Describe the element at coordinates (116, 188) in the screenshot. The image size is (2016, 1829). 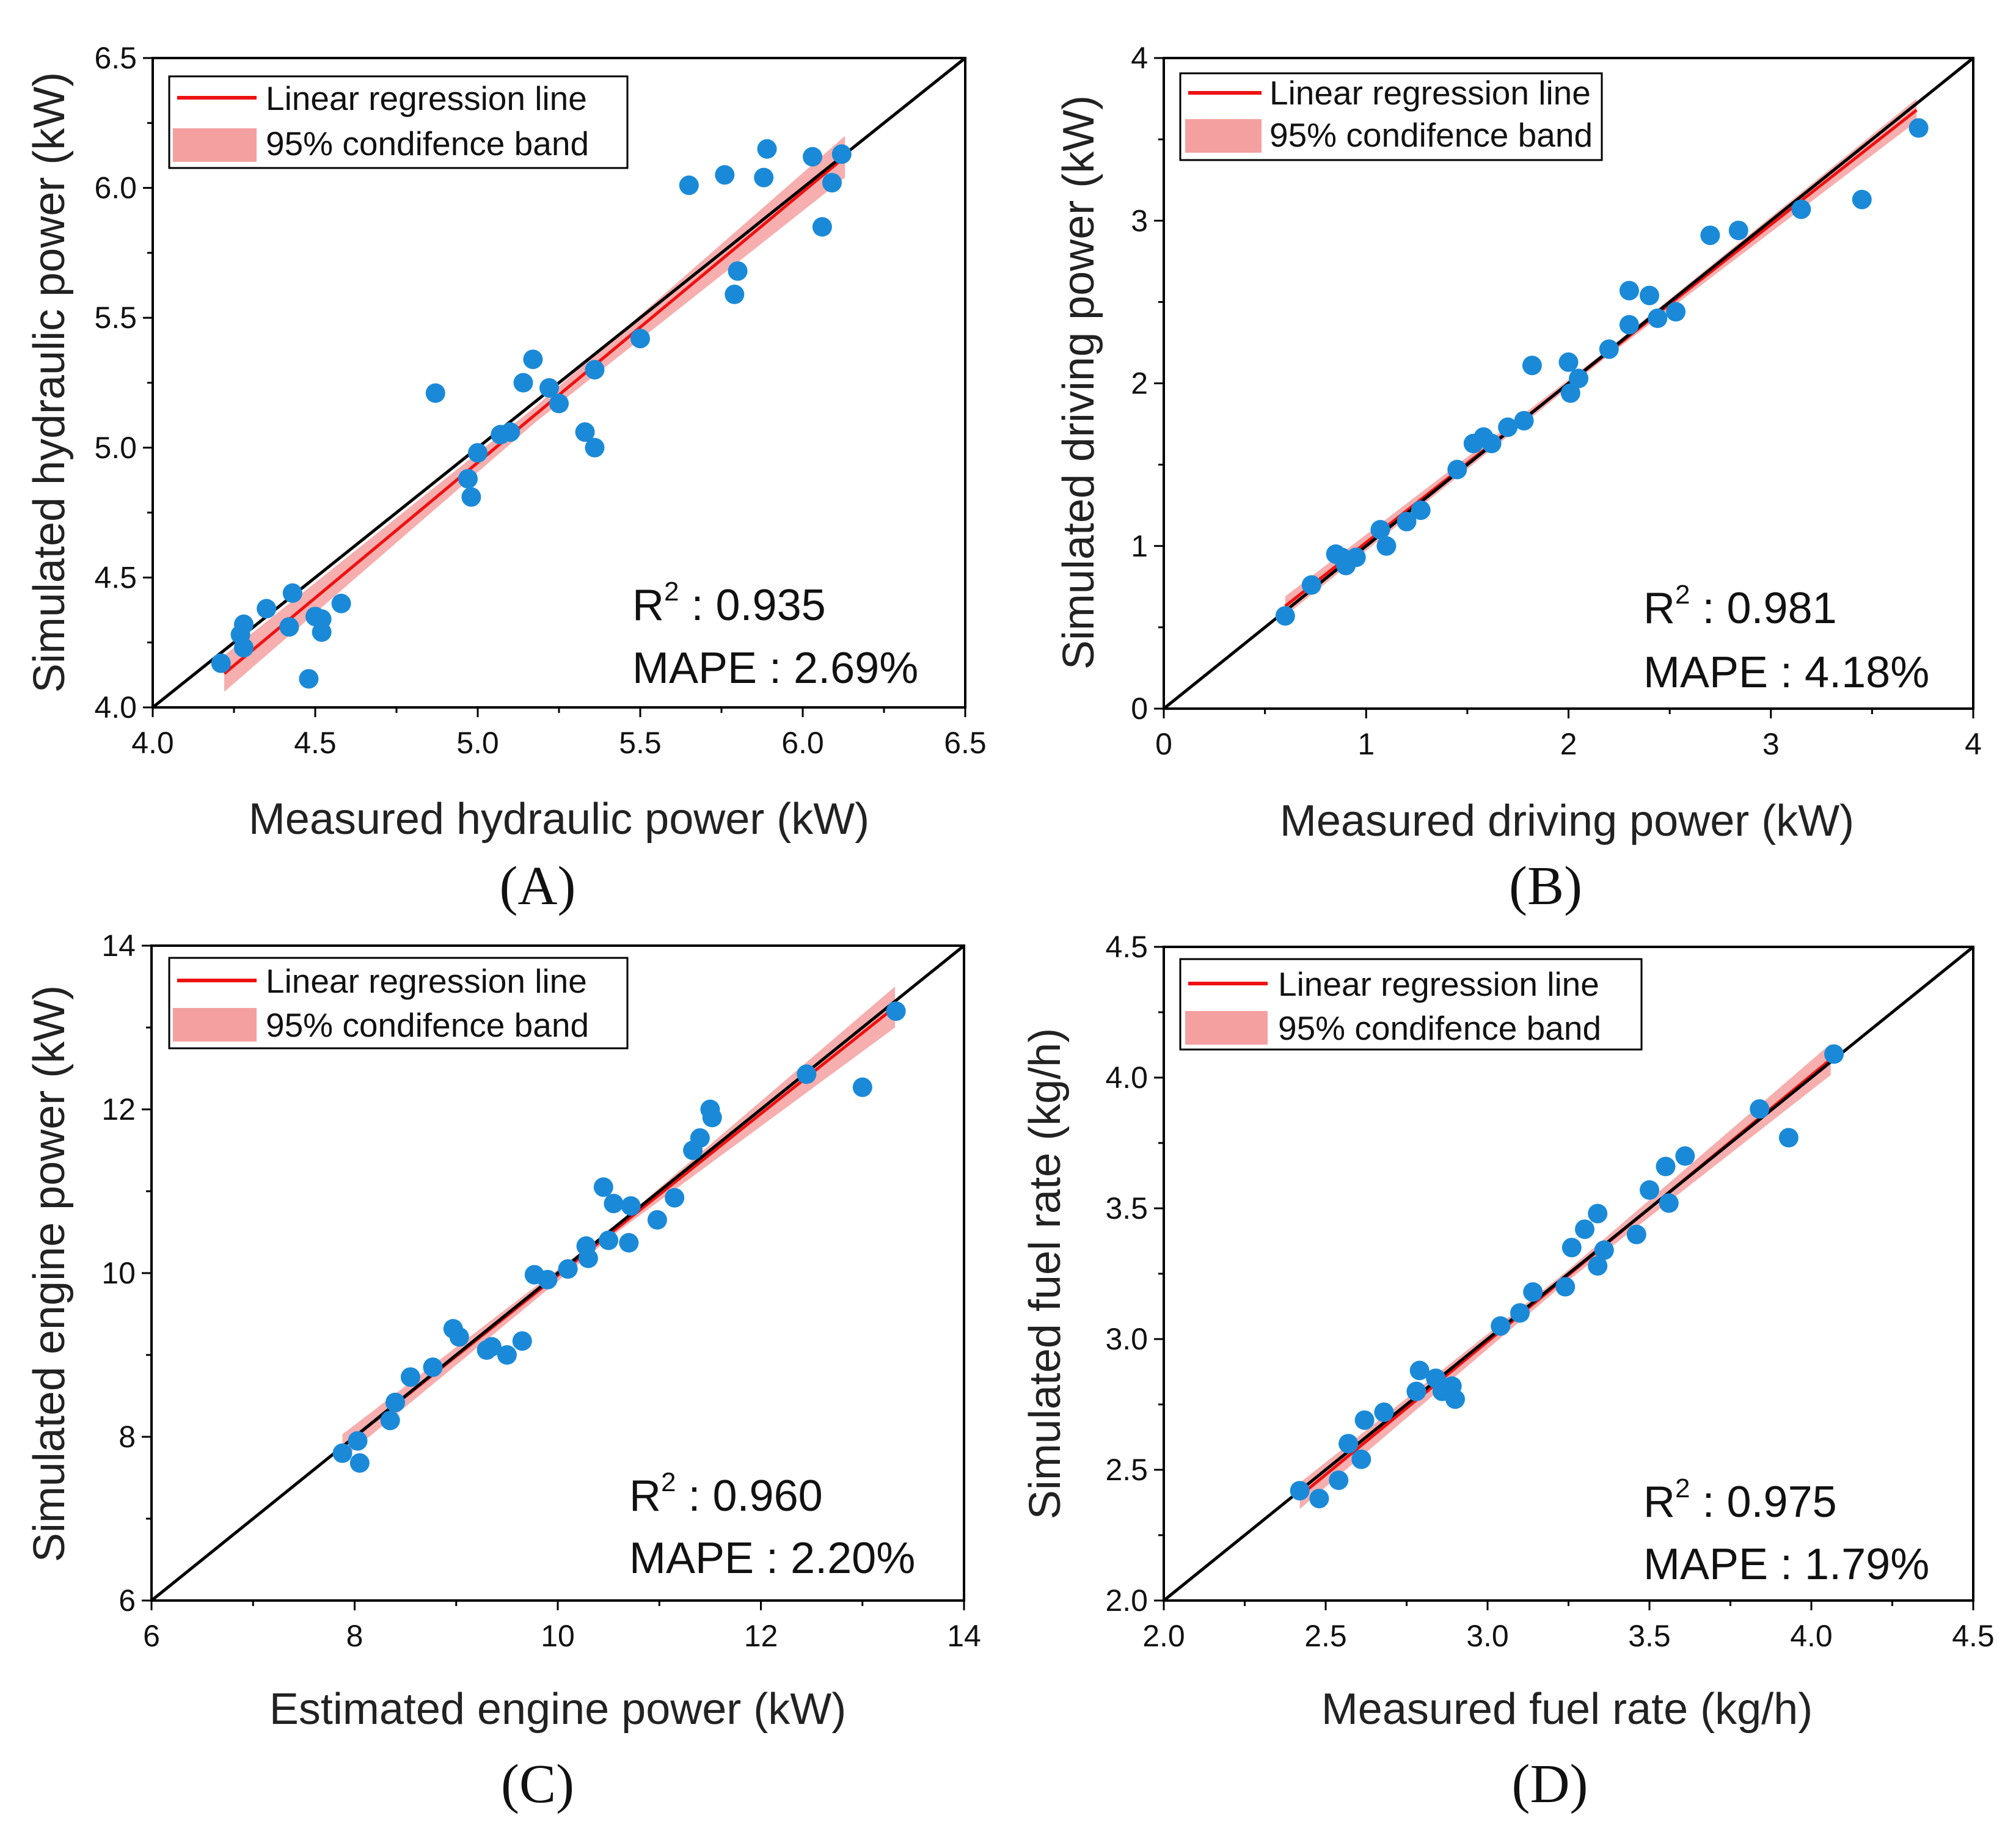
I see `y-tick-label: 6.0` at that location.